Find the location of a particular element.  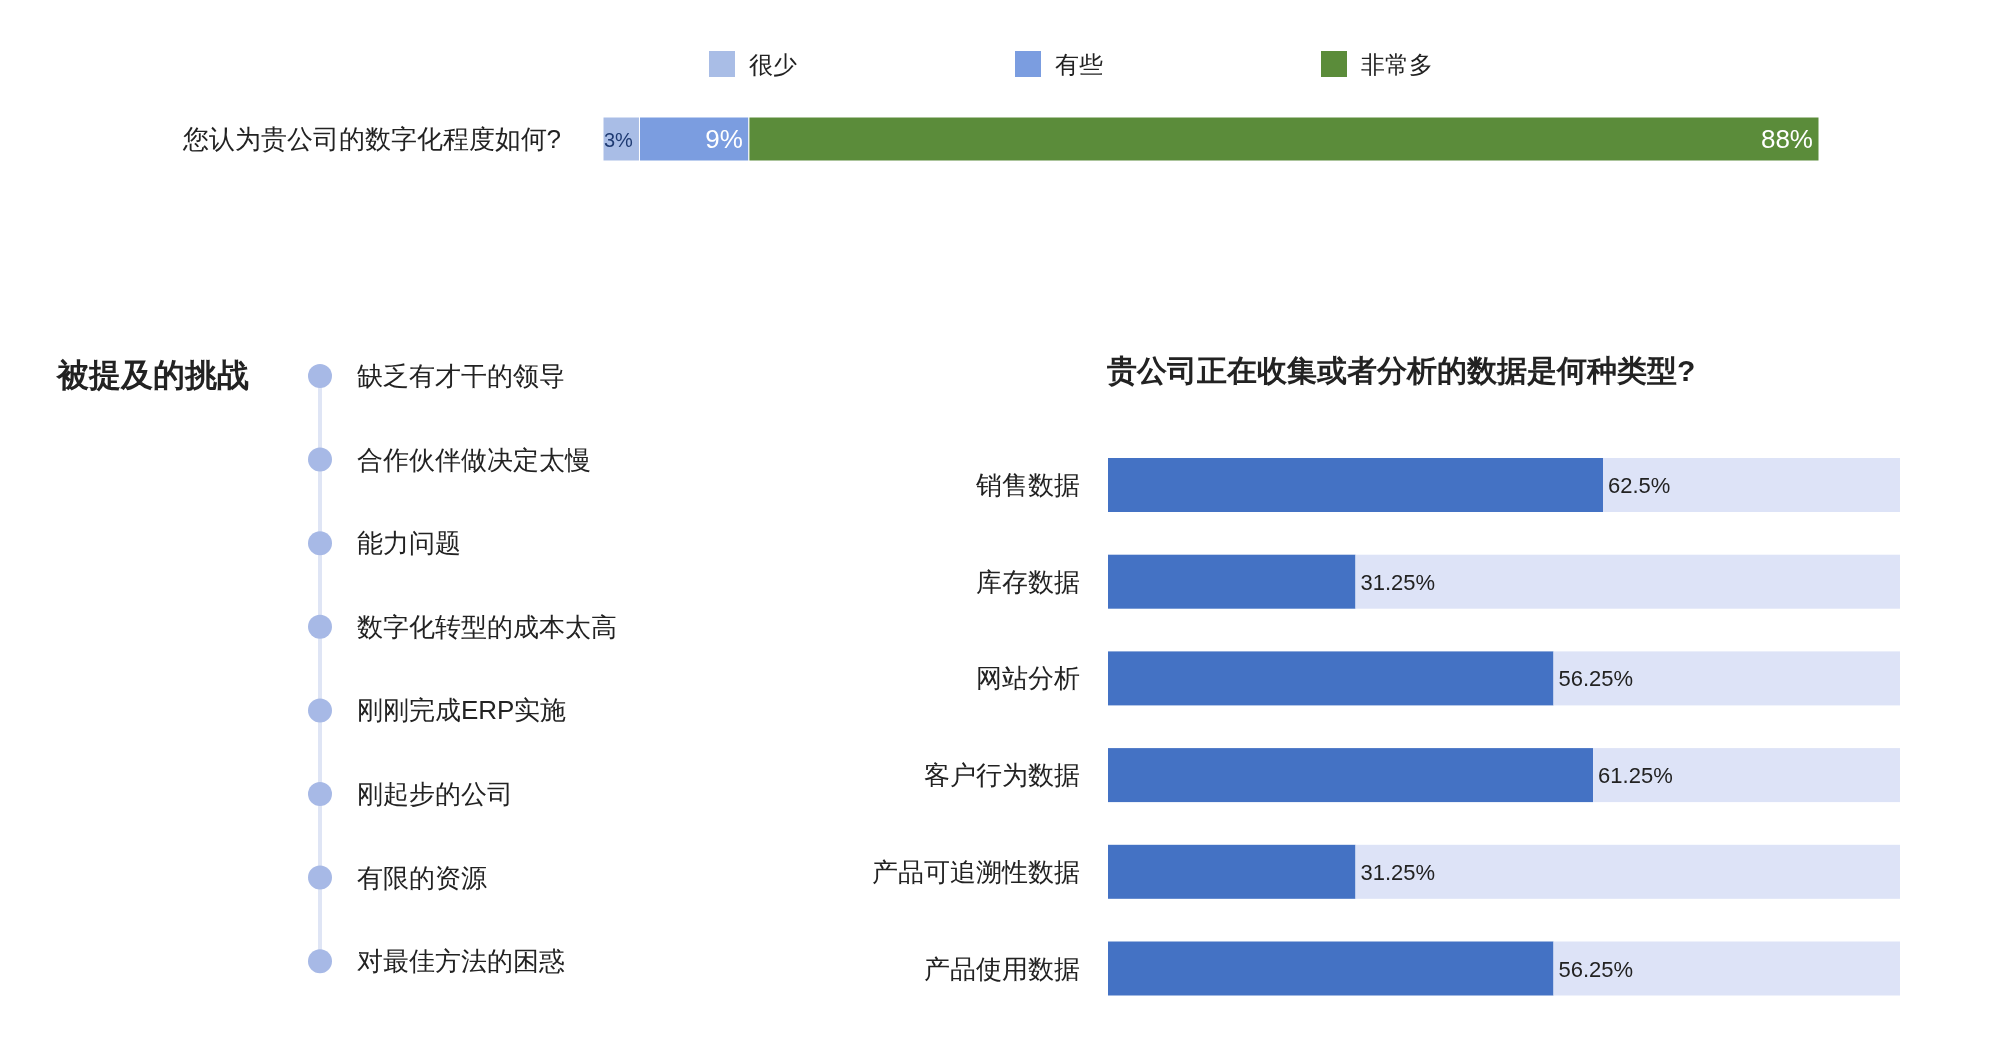

y-tick-label: 客户行为数据 is located at coordinates (1002, 775).